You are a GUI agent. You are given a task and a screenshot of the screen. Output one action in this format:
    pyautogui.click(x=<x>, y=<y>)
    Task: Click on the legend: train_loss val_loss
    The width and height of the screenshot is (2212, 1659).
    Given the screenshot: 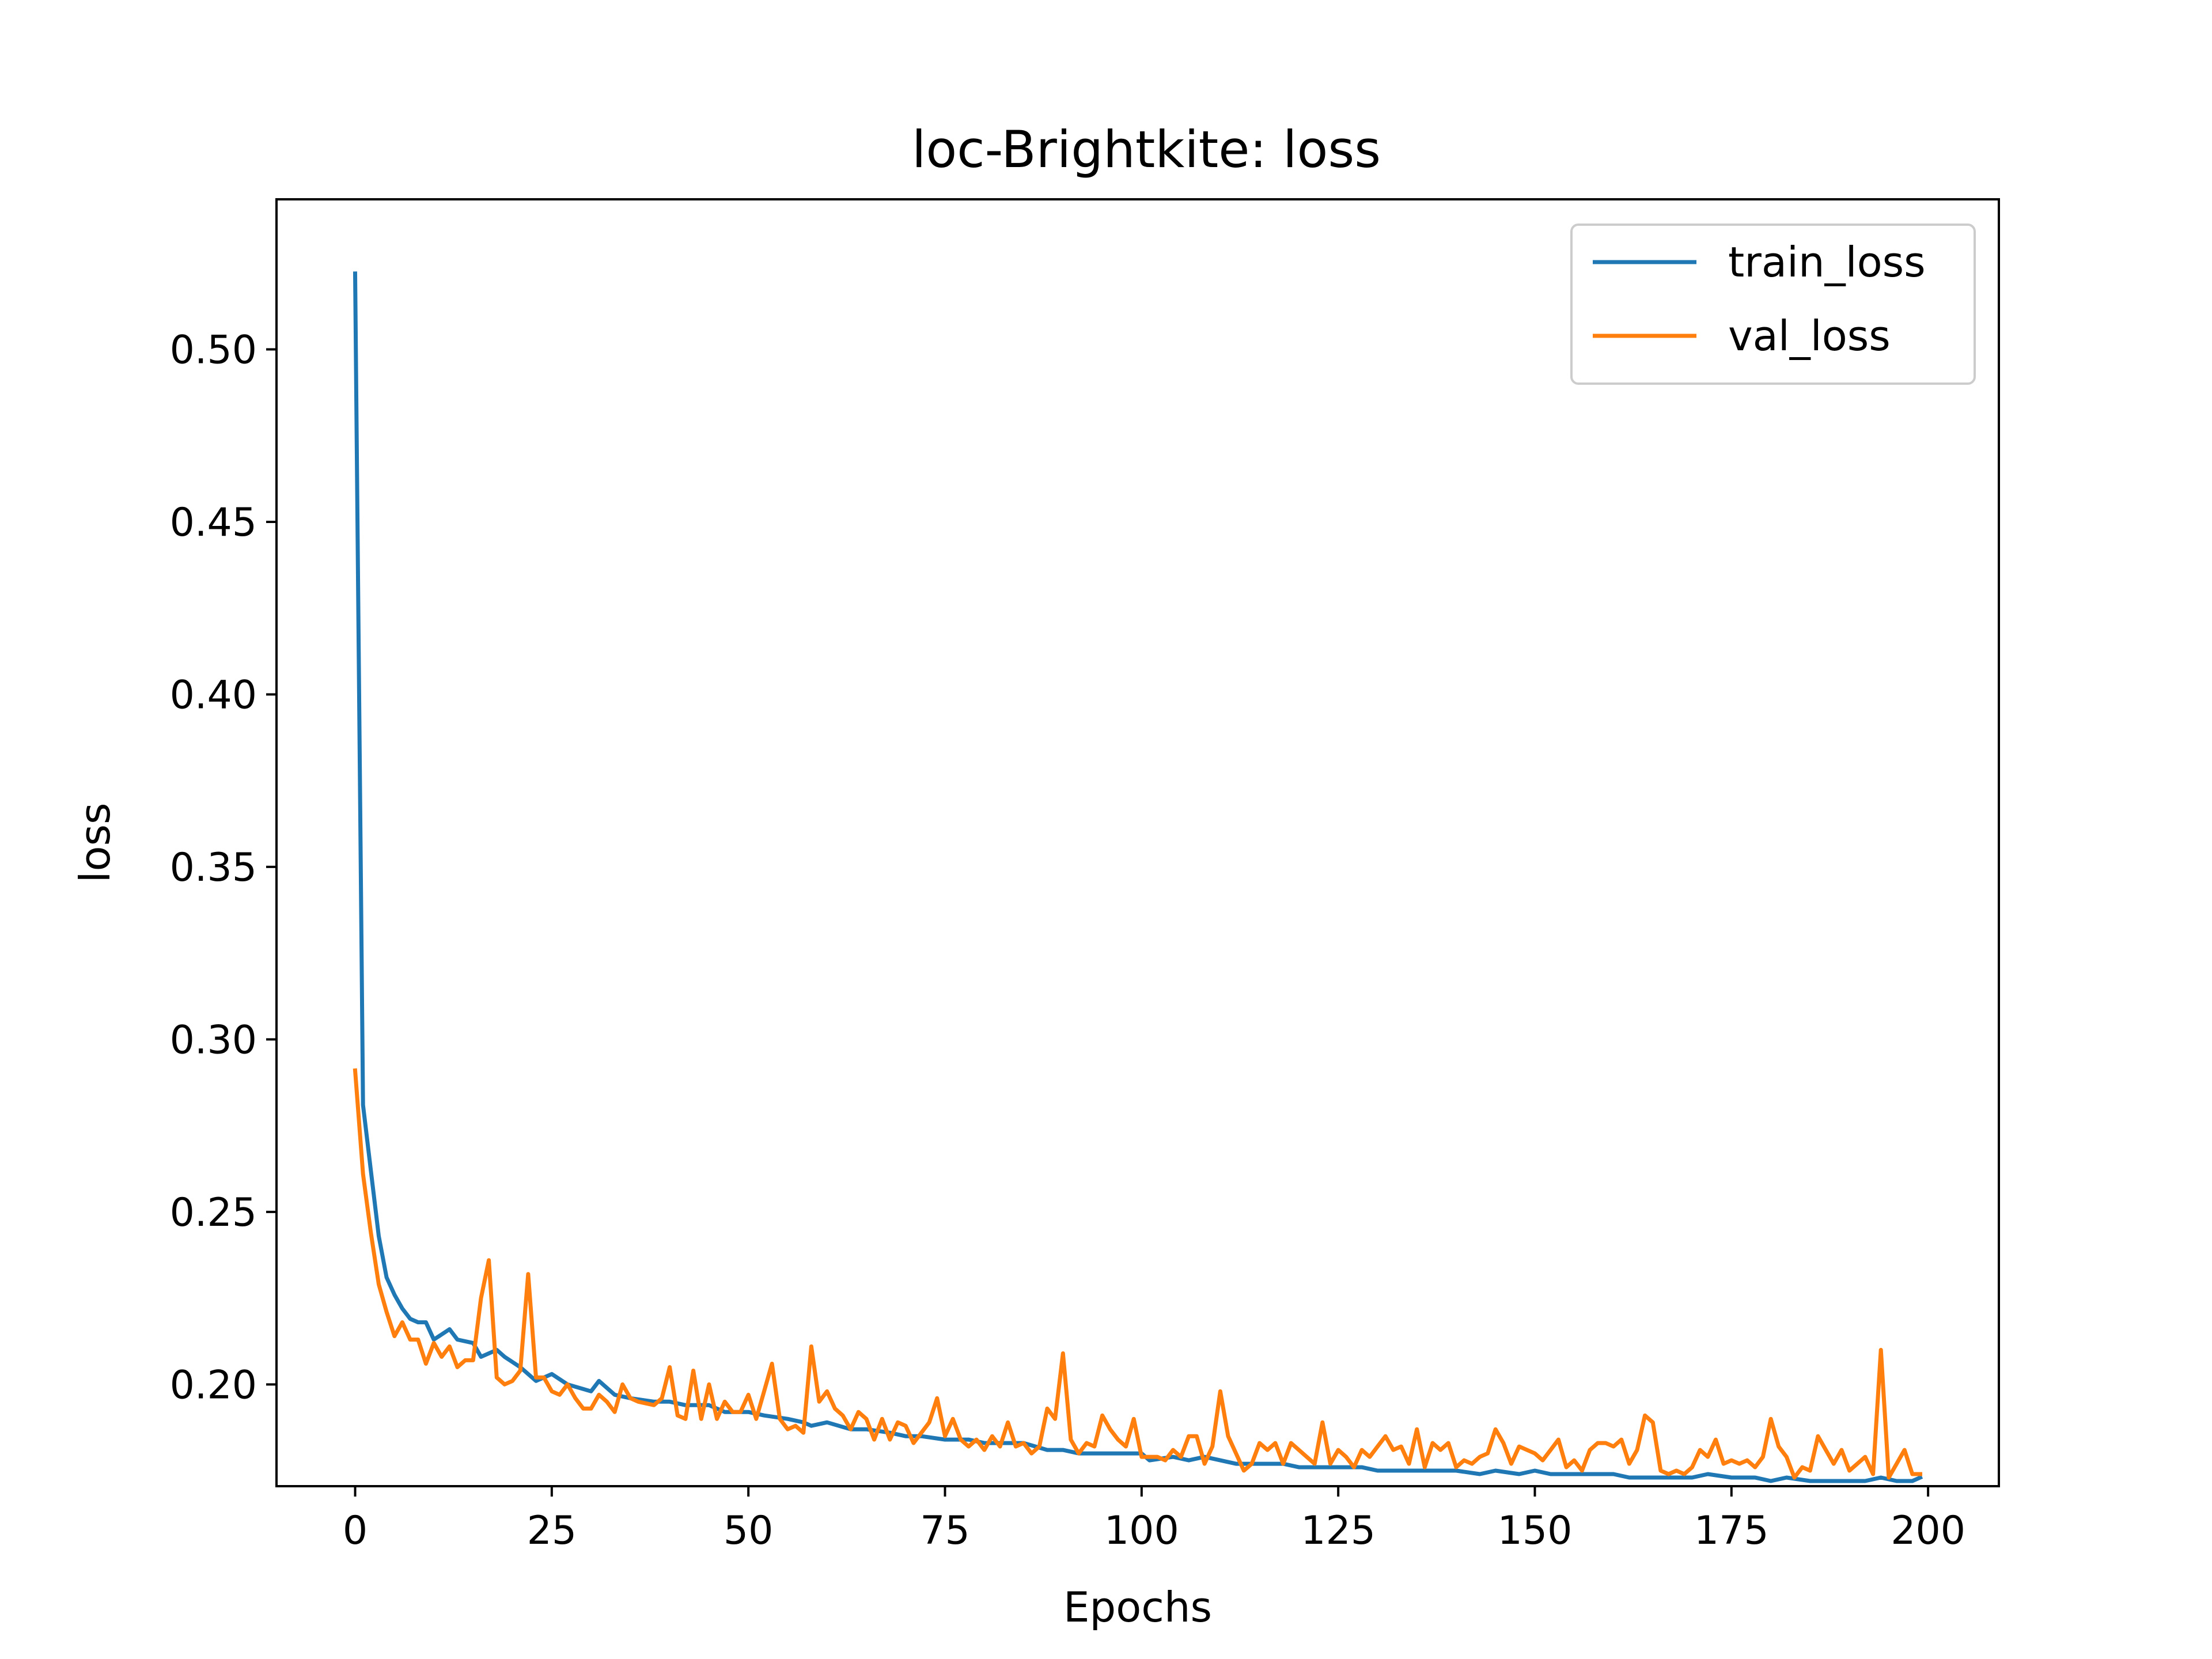 What is the action you would take?
    pyautogui.click(x=1773, y=304)
    